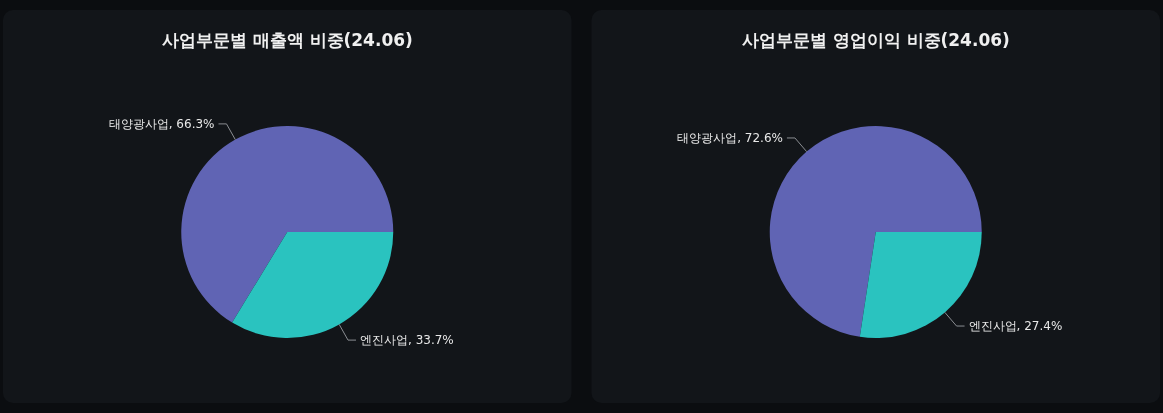 The height and width of the screenshot is (413, 1163). What do you see at coordinates (1015, 326) in the screenshot?
I see `slice-label: 엔진사업, 27.4%` at bounding box center [1015, 326].